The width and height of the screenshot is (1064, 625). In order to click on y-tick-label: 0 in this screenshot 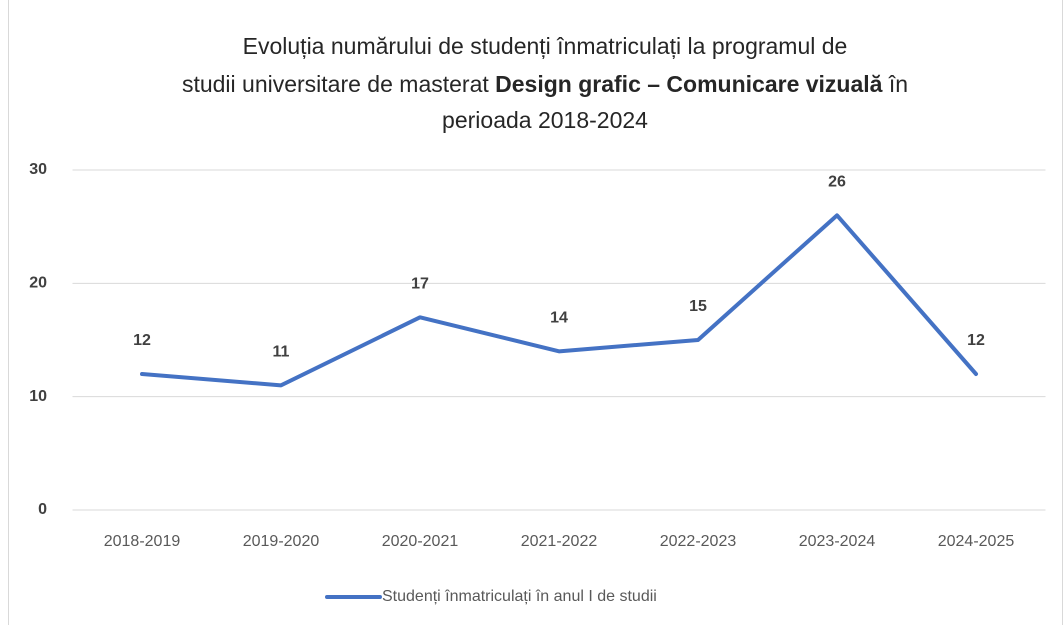, I will do `click(42, 509)`.